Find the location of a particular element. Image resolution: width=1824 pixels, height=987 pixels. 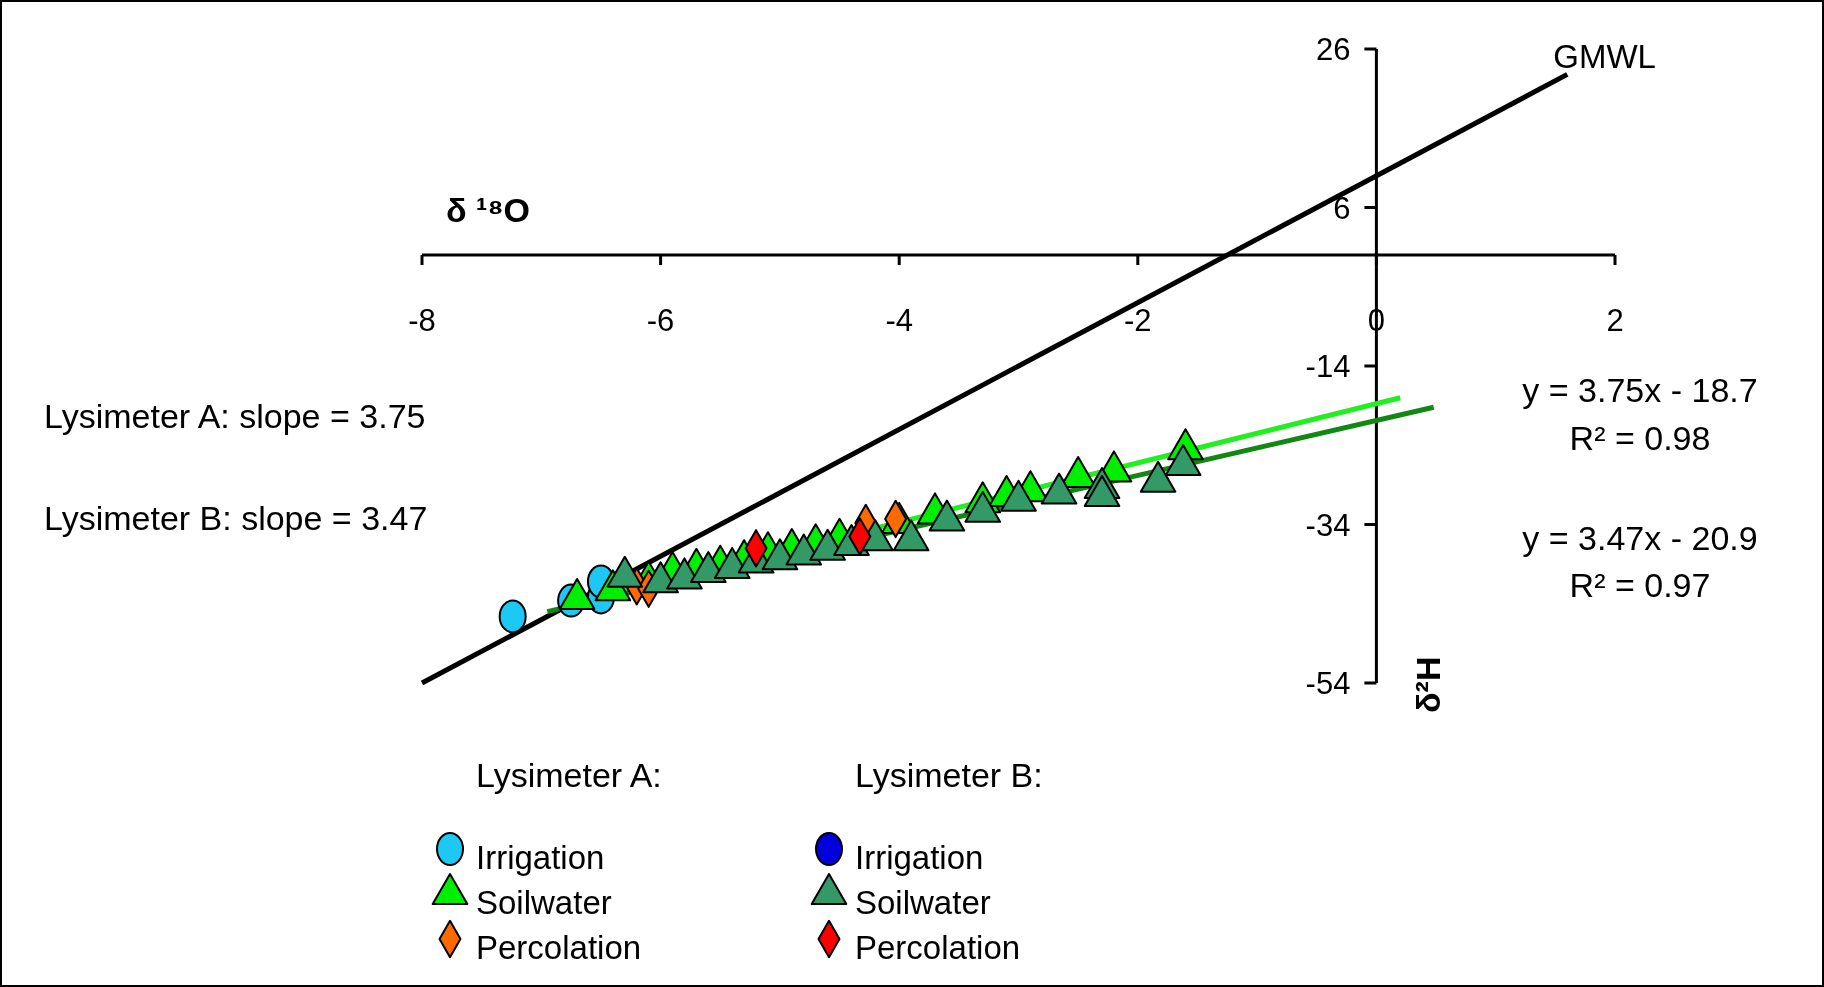

annotation: y = 3.75x - 18.7 is located at coordinates (1640, 390).